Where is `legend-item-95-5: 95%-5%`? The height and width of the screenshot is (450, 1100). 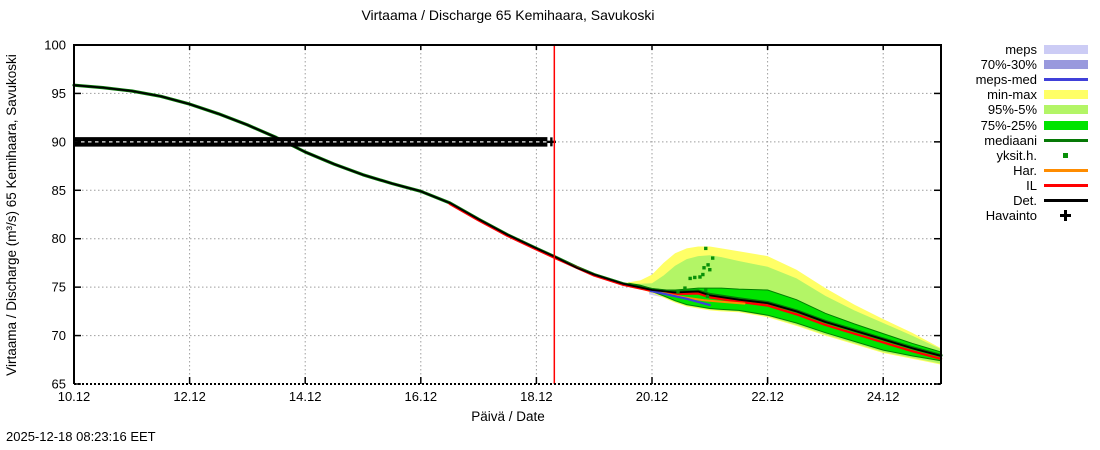
legend-item-95-5: 95%-5% is located at coordinates (1015, 109).